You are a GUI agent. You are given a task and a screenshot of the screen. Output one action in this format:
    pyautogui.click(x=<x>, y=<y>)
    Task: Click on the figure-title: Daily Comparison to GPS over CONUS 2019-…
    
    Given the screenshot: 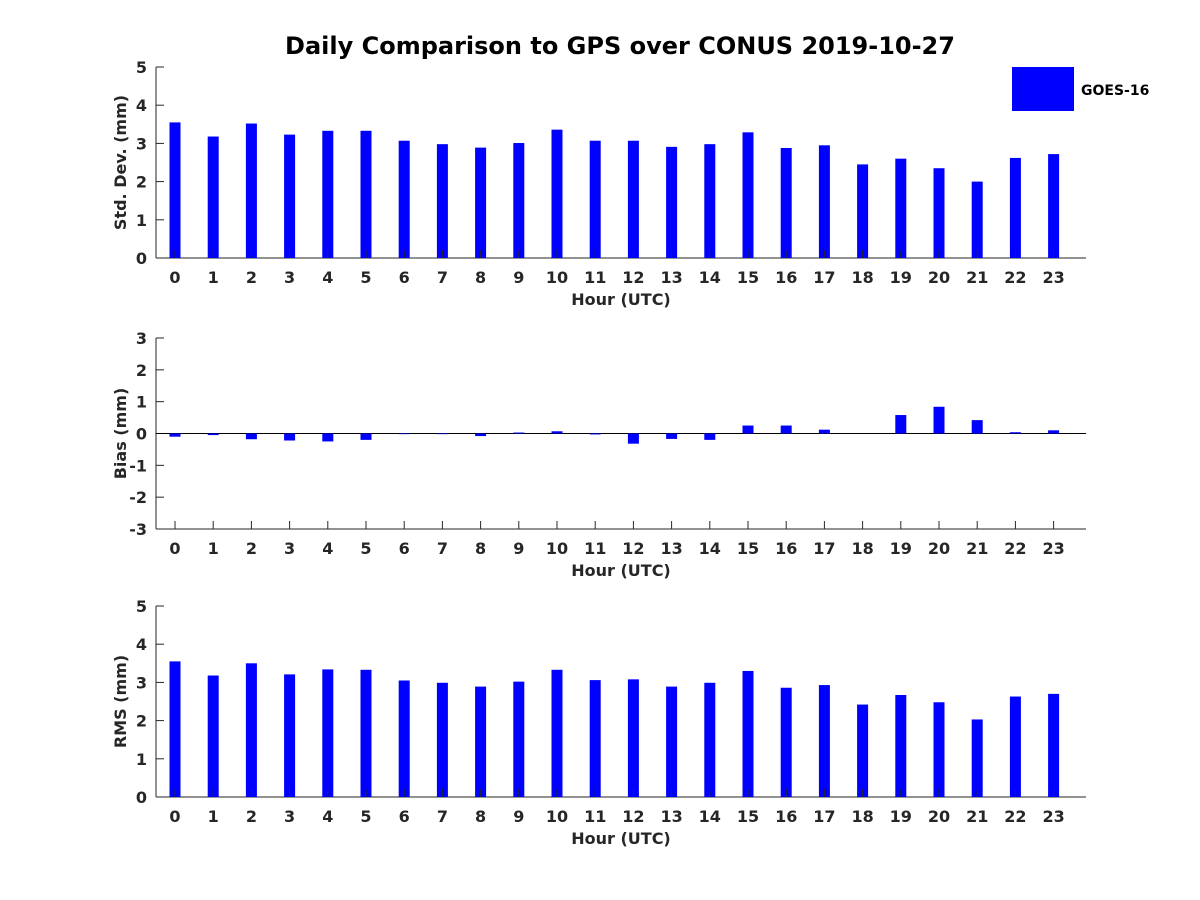 What is the action you would take?
    pyautogui.click(x=620, y=46)
    